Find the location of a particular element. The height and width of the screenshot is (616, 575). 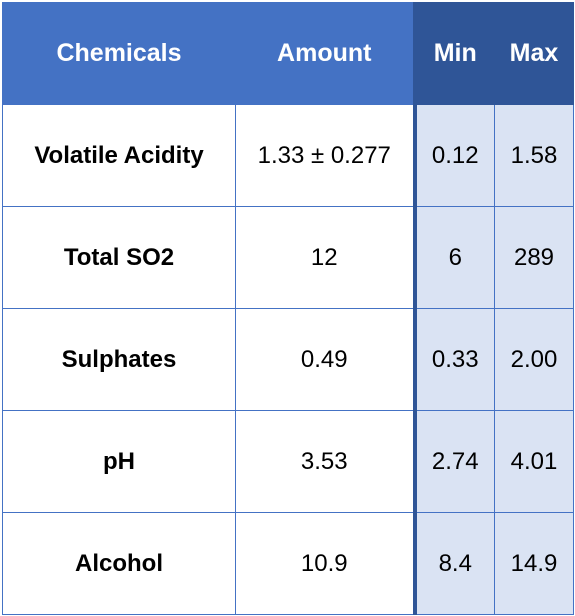

row-min: 0.12 is located at coordinates (453, 155).